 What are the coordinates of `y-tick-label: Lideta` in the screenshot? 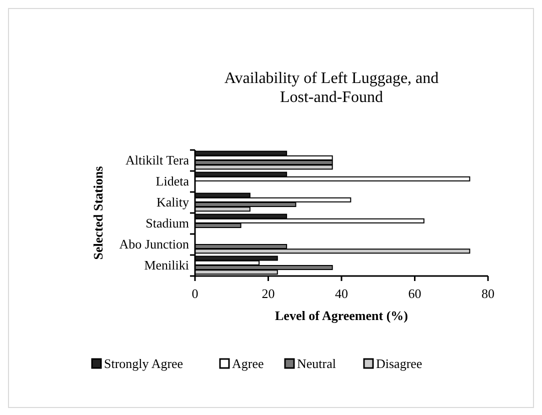 It's located at (173, 181).